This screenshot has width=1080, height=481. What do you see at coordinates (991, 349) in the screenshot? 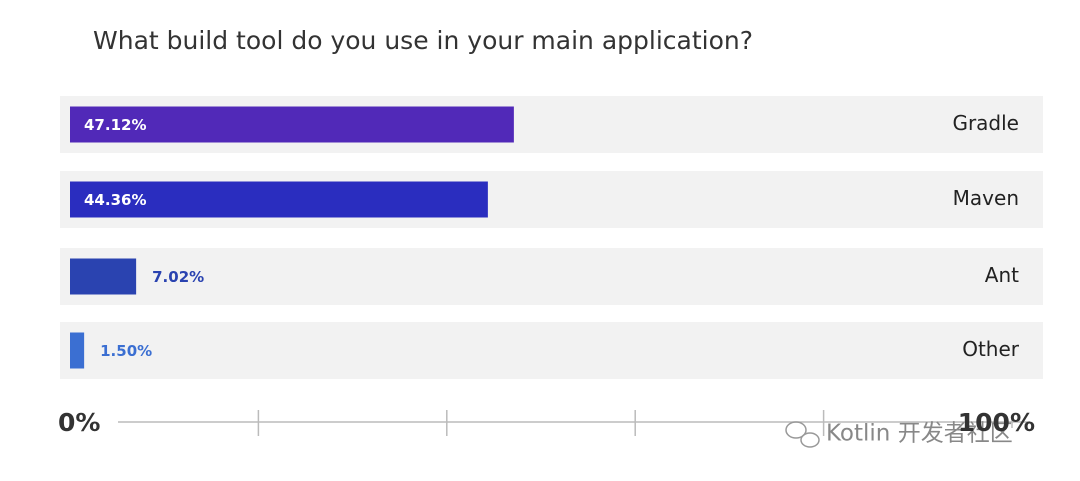
I see `category-label: Other` at bounding box center [991, 349].